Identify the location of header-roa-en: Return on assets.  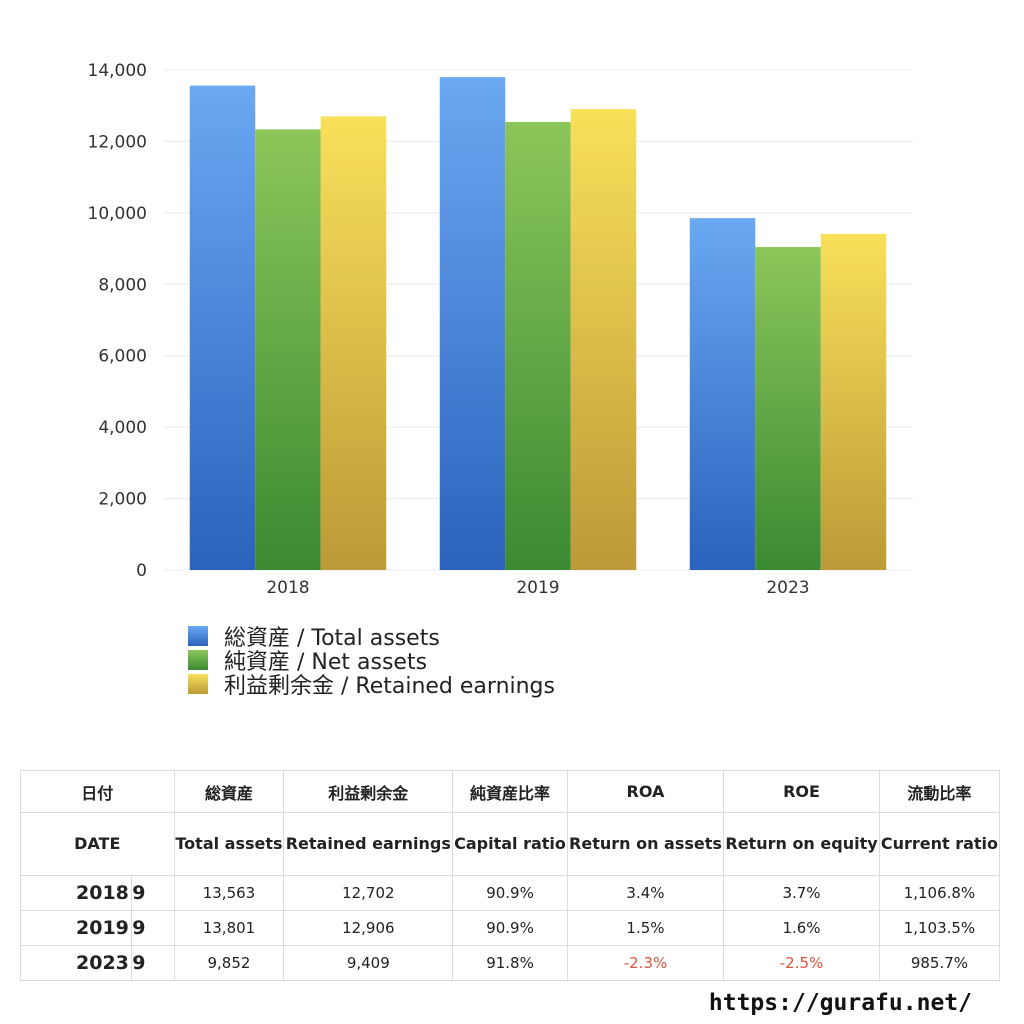
(645, 844).